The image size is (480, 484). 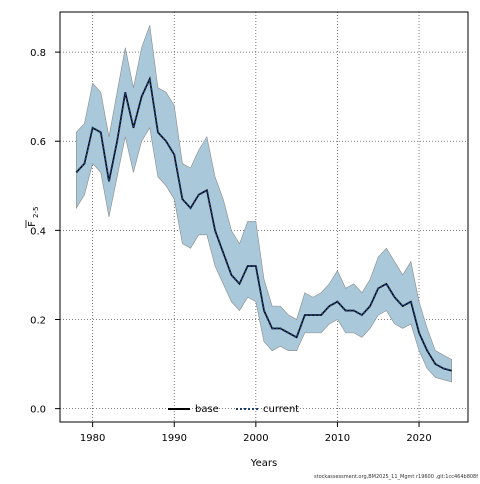 I want to click on legend: base current, so click(x=233, y=409).